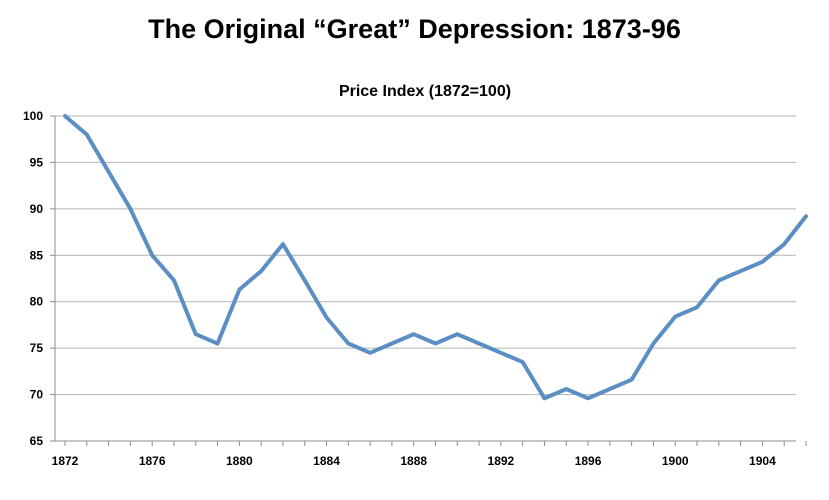 The height and width of the screenshot is (500, 829). I want to click on data-point-1902, so click(719, 280).